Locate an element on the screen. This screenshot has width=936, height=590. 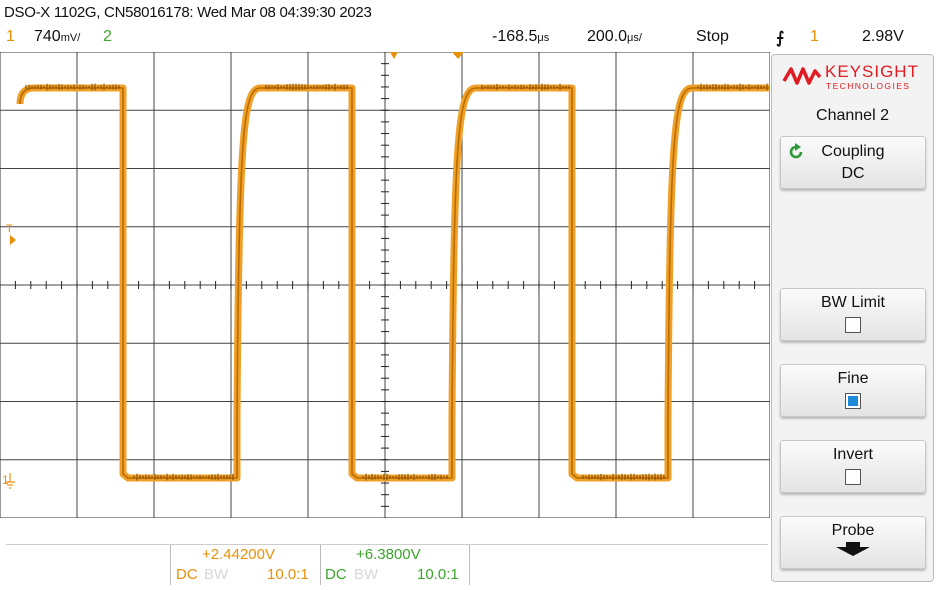
coupling-value: DC is located at coordinates (853, 173).